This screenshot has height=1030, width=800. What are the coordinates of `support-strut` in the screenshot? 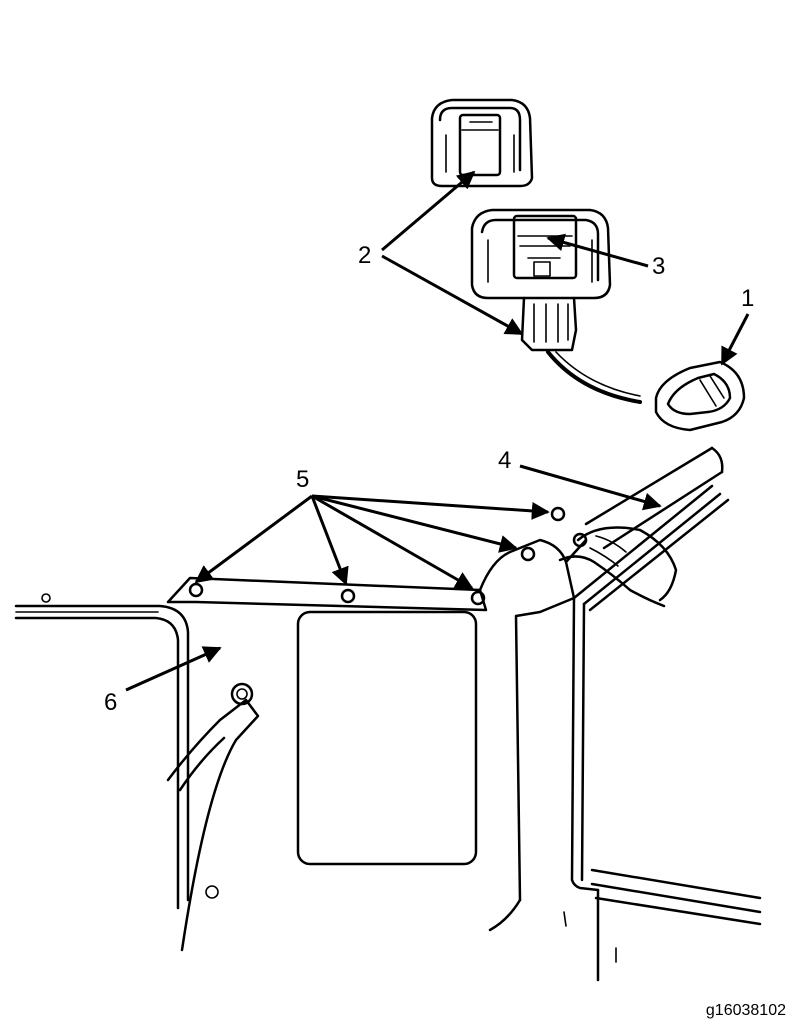 It's located at (213, 817).